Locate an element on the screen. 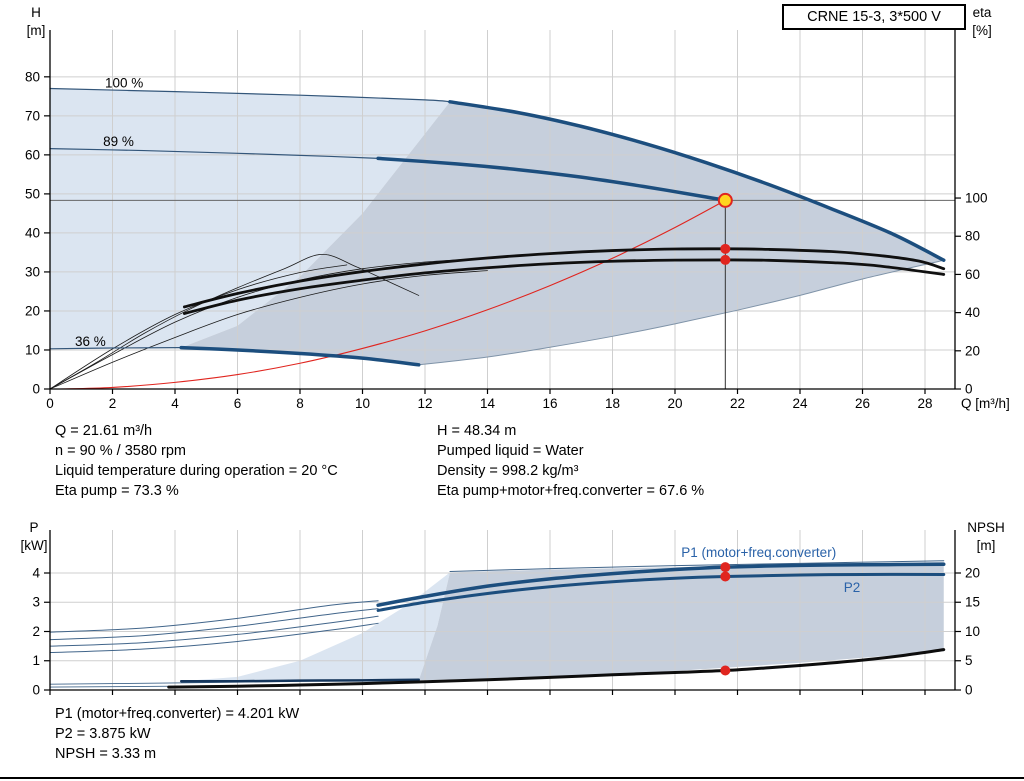  x-tick-label: 2 is located at coordinates (113, 403).